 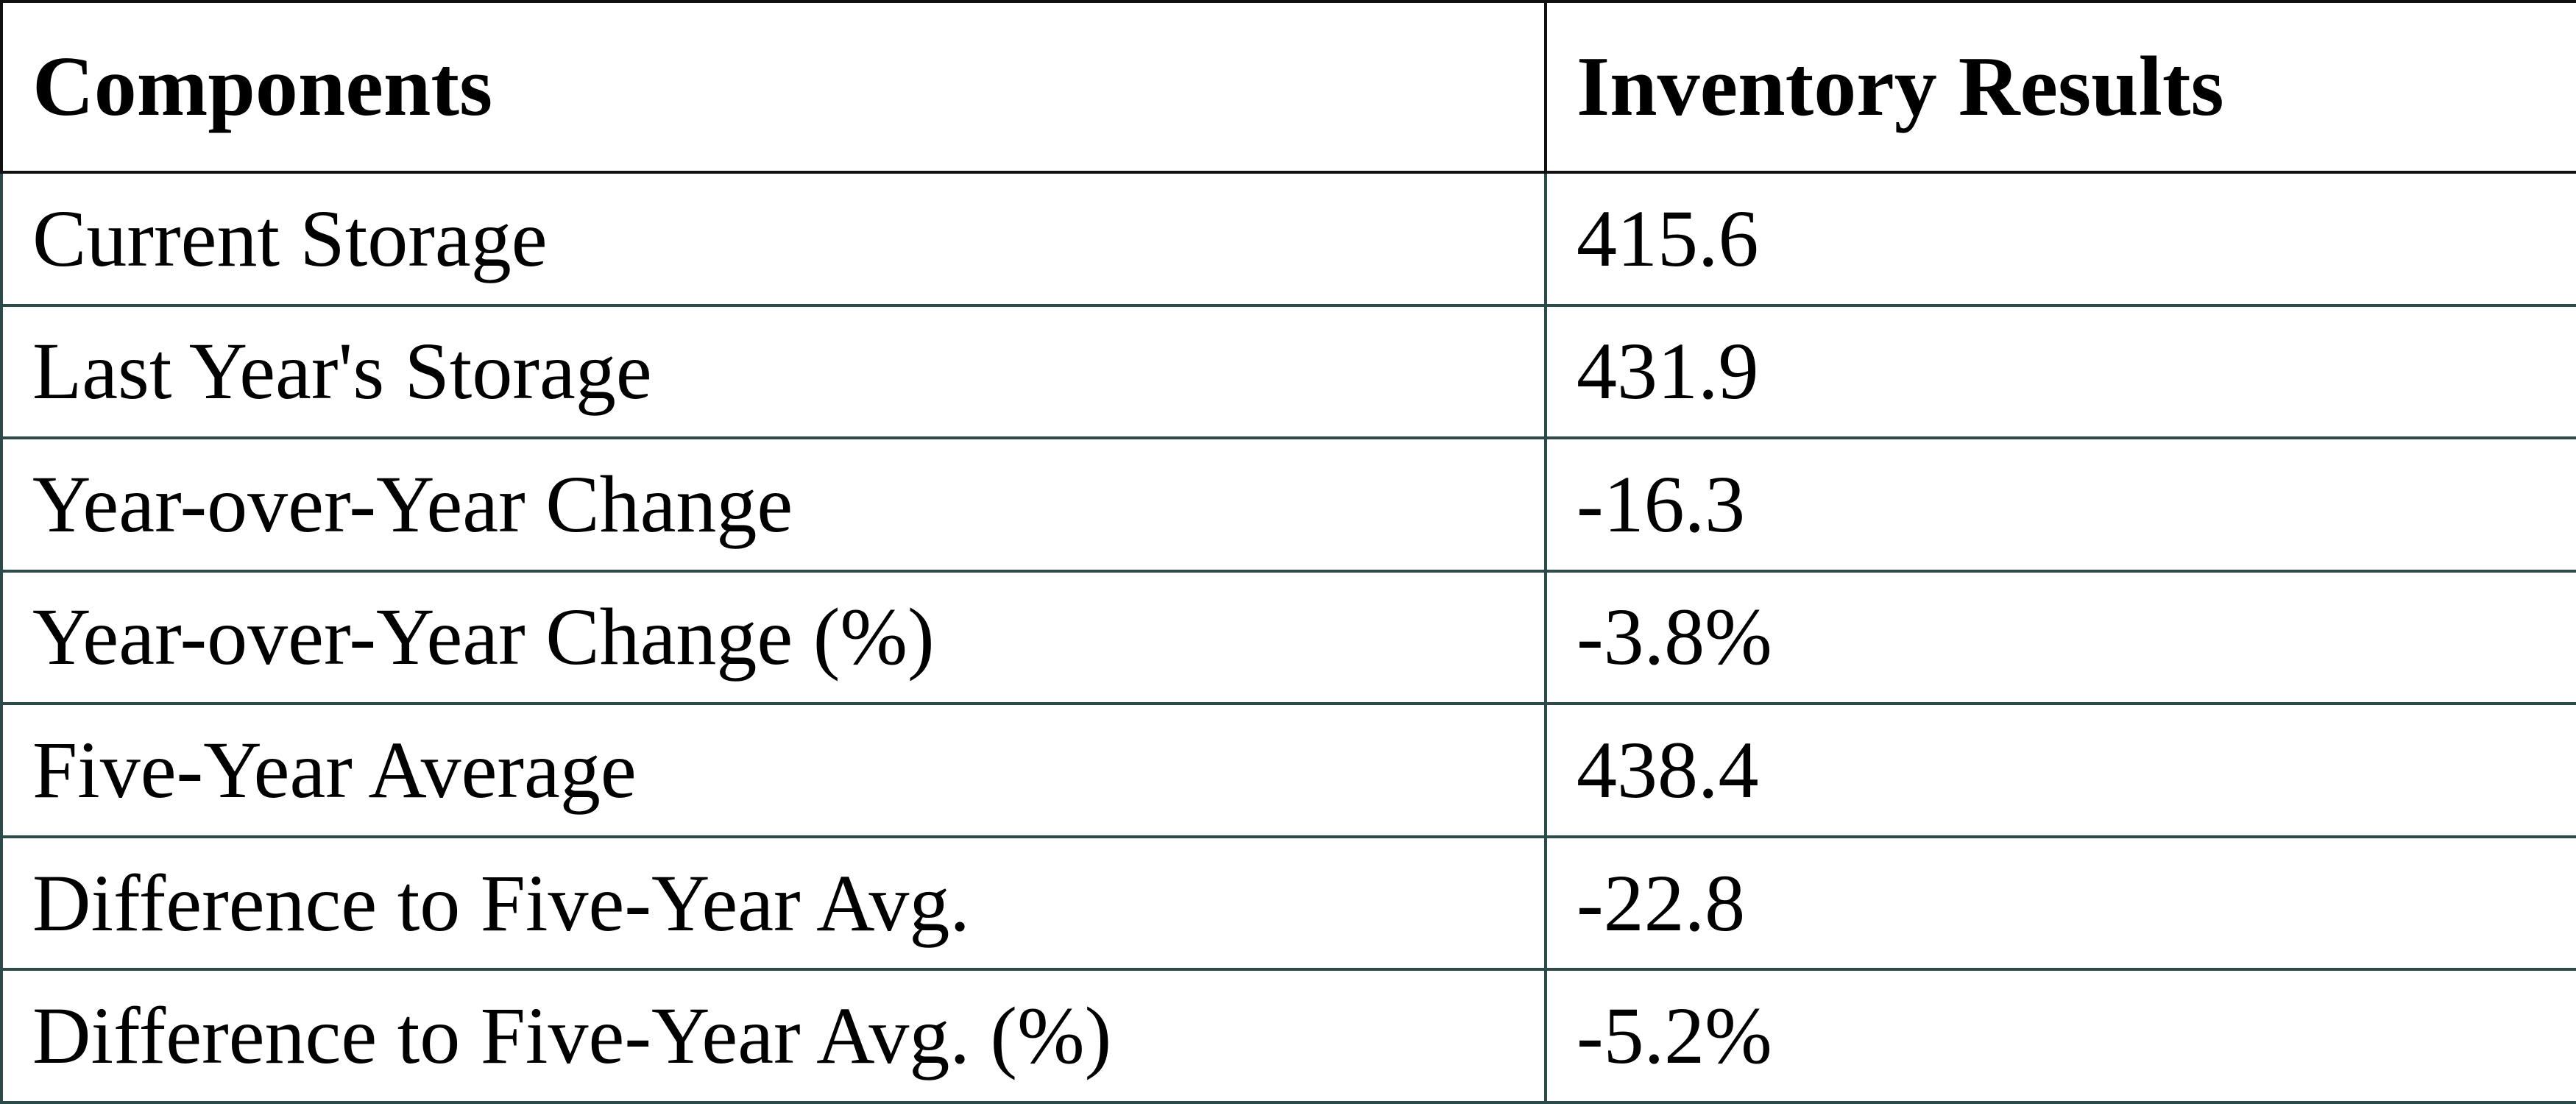 I want to click on result-cell: -16.3, so click(x=2060, y=504).